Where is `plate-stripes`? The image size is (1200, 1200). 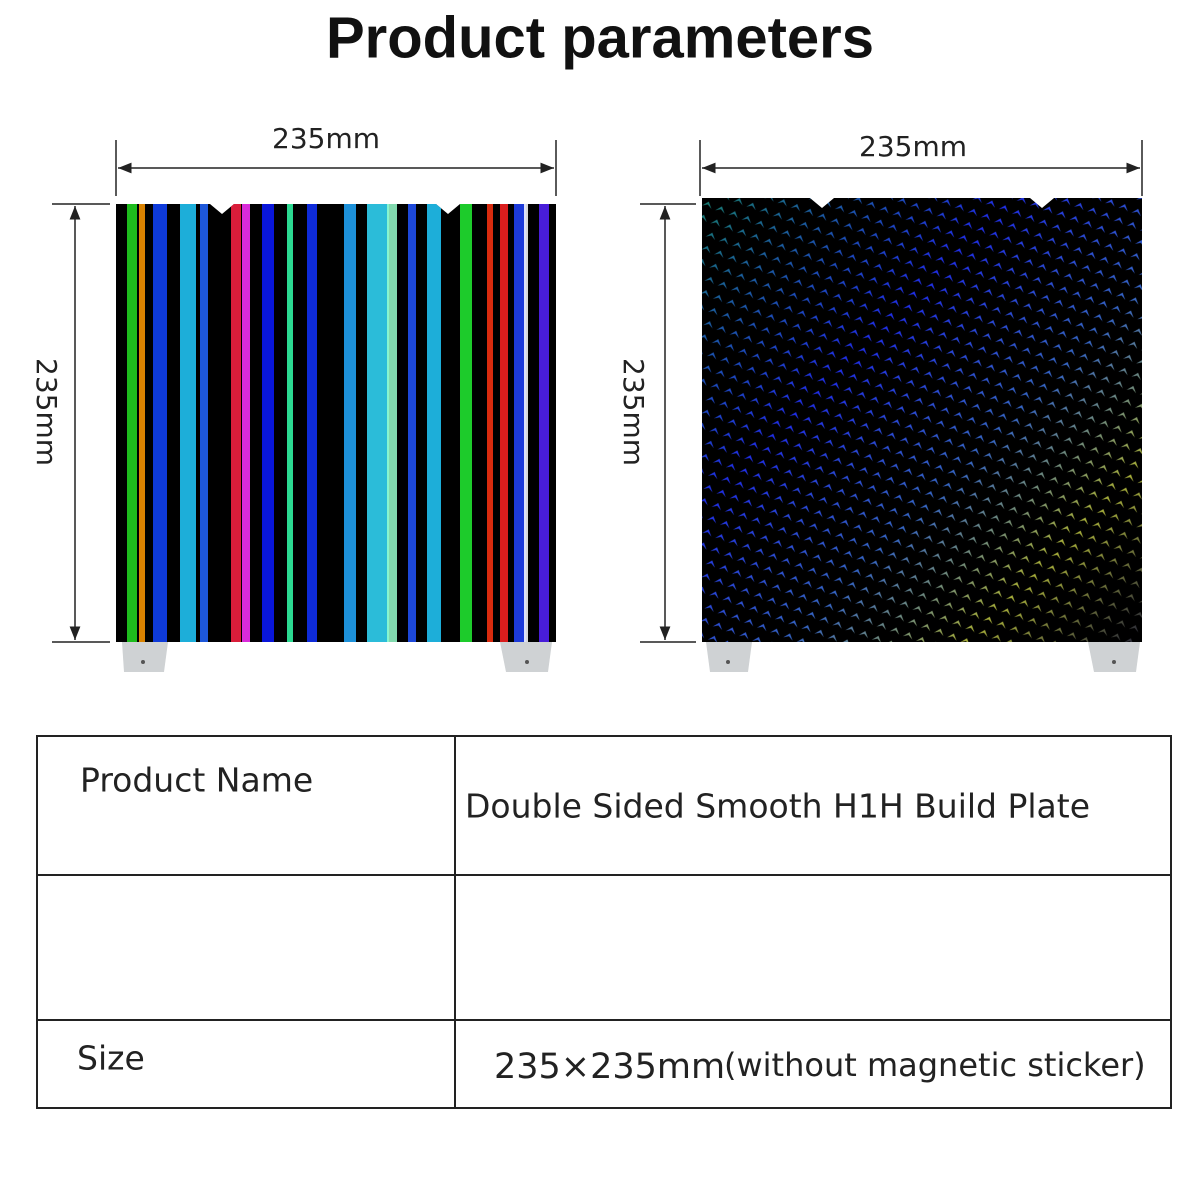
plate-stripes is located at coordinates (336, 438).